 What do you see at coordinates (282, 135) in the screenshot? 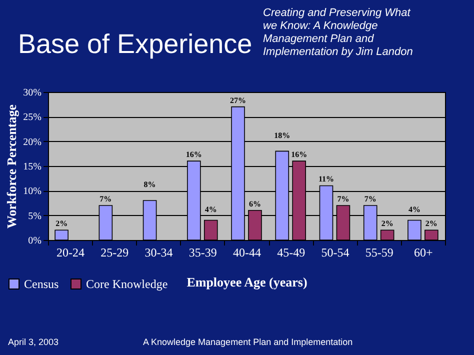
I see `data-label: 18%` at bounding box center [282, 135].